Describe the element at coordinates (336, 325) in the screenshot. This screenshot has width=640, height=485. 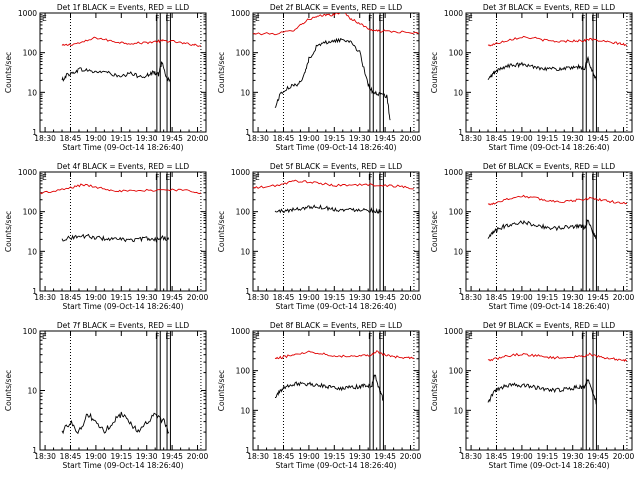
I see `panel-title: Det 8f BLACK = Events, RED = LLD` at that location.